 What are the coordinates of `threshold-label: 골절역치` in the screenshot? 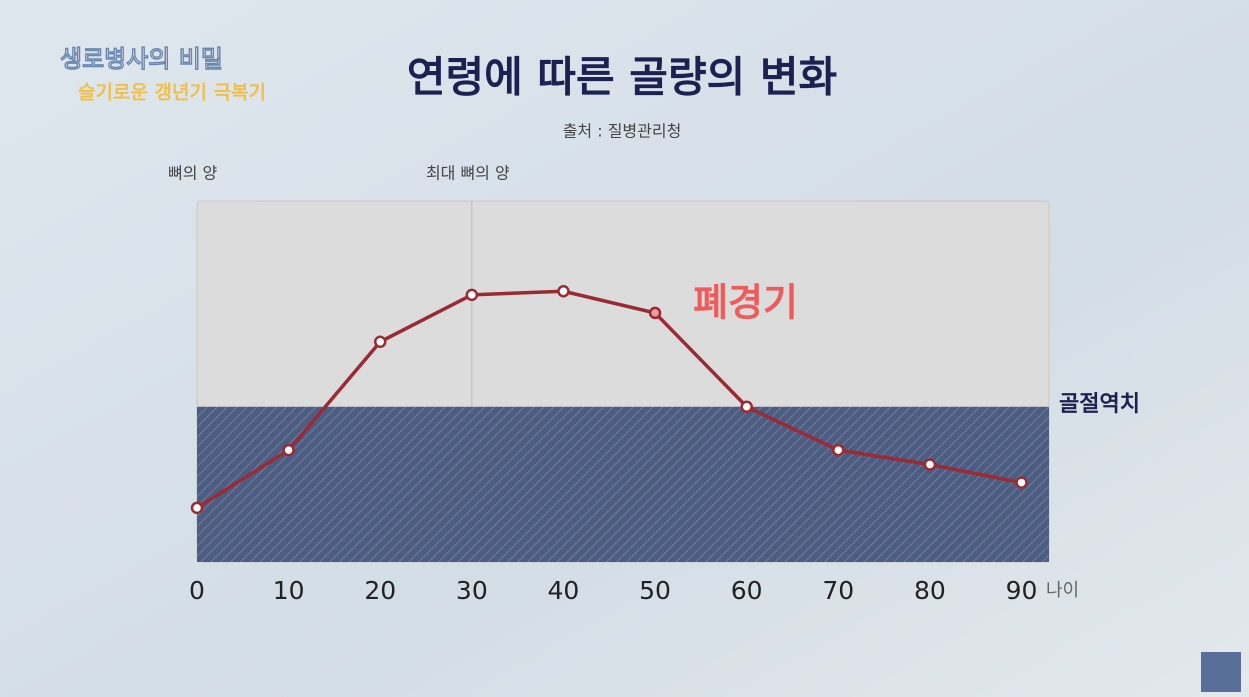 It's located at (1099, 404).